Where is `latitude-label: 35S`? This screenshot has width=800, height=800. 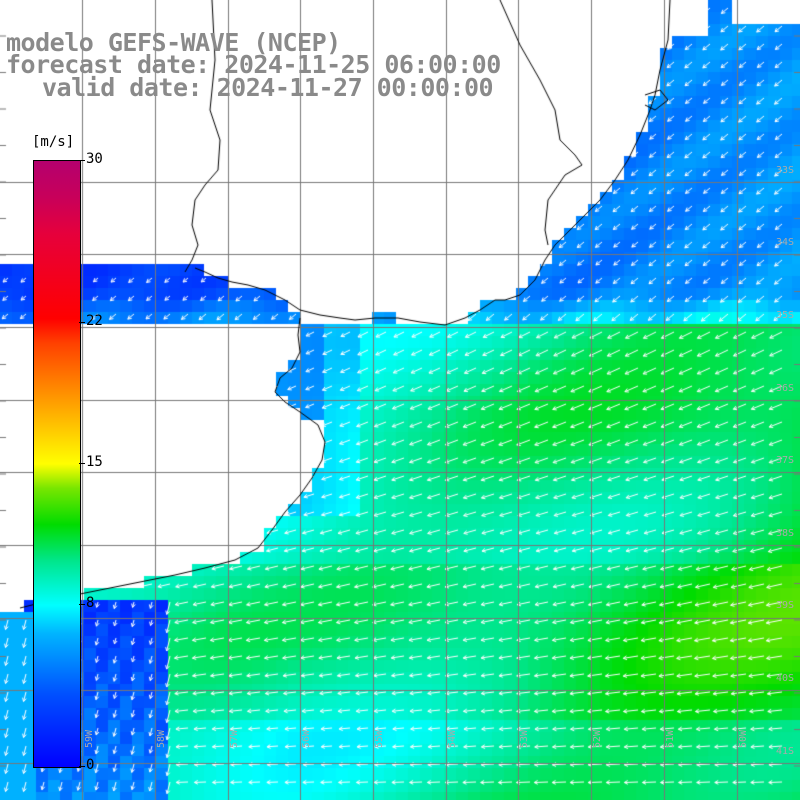
latitude-label: 35S is located at coordinates (784, 315).